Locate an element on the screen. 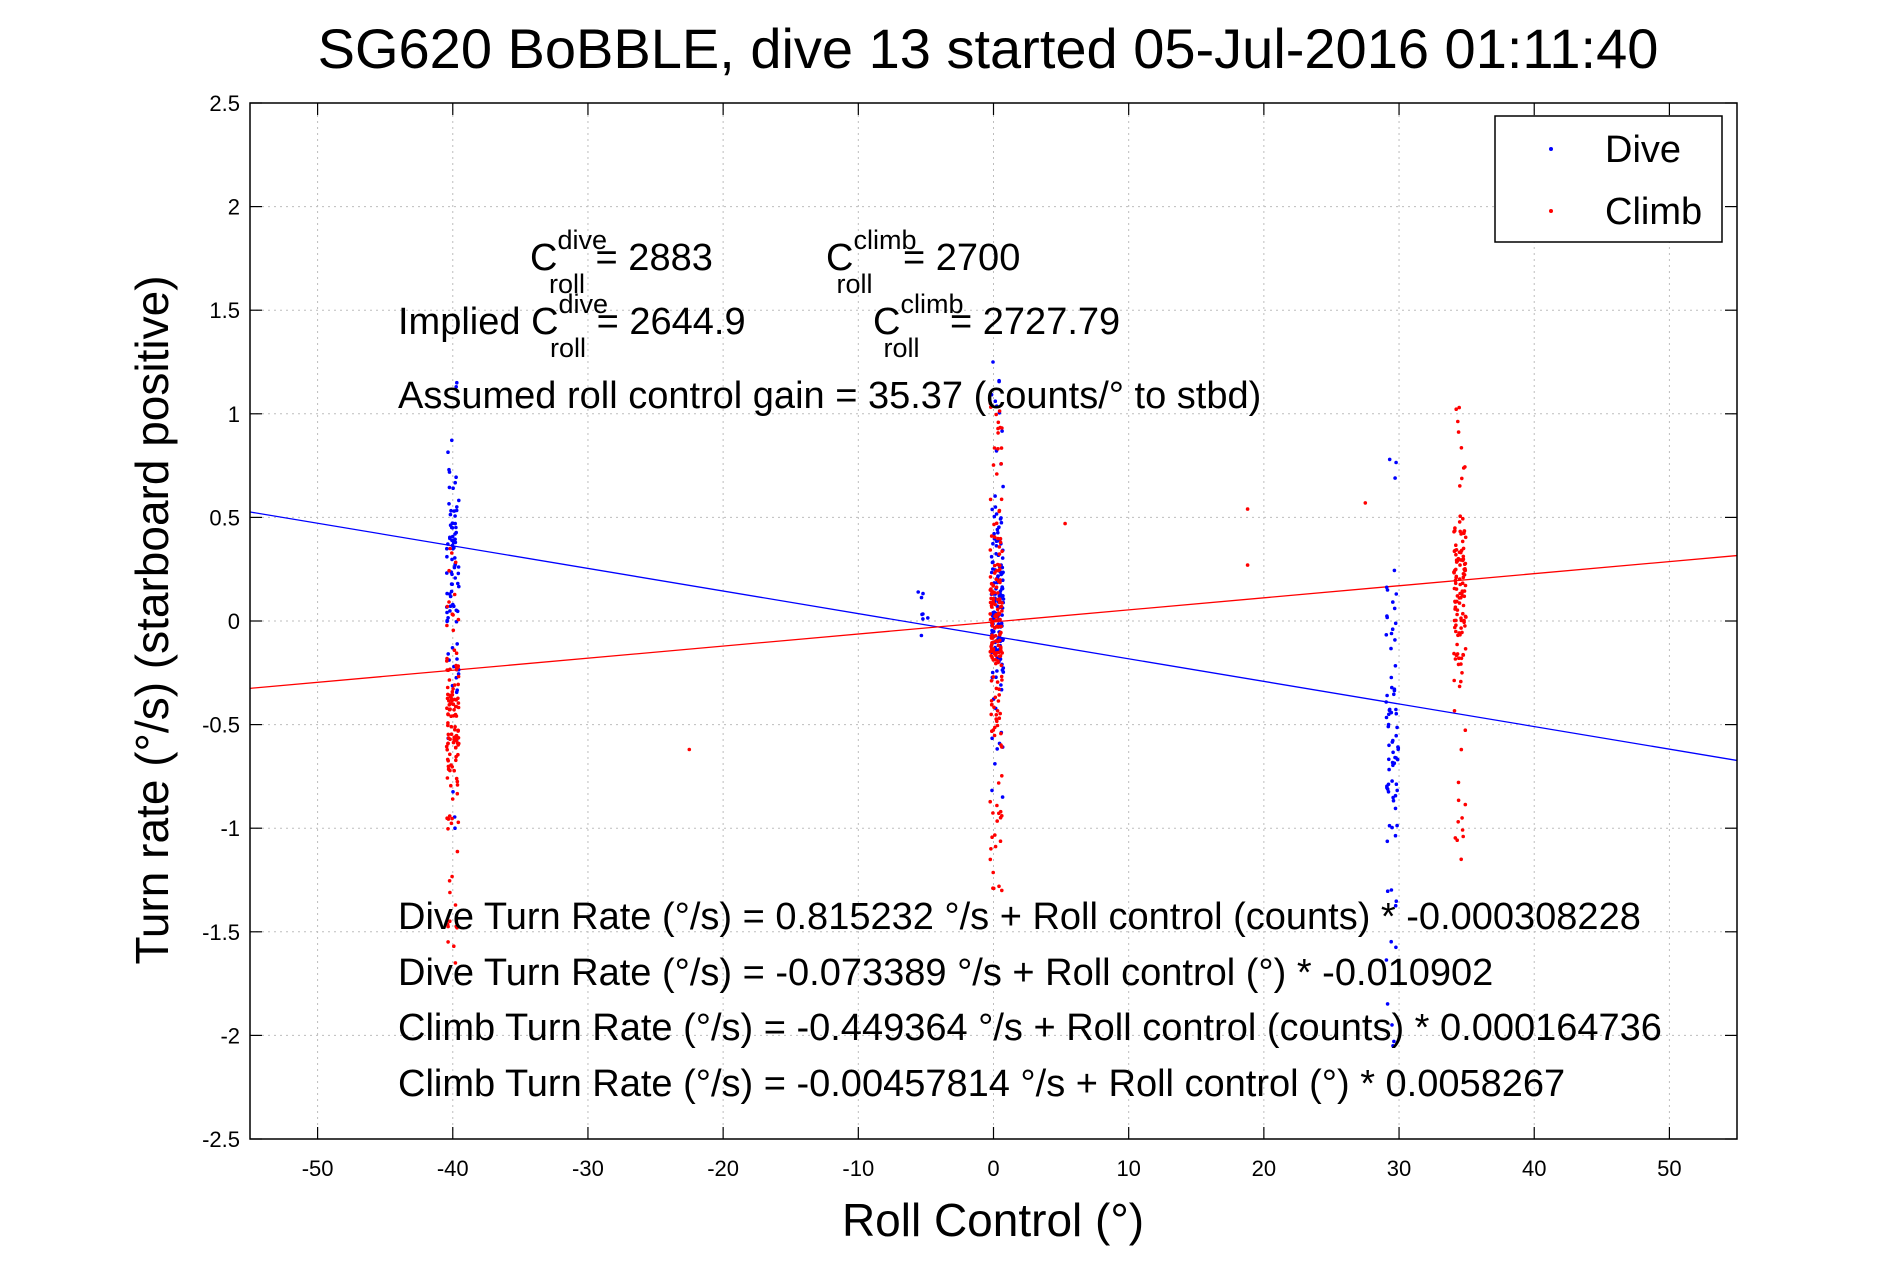  y-tick-label: 2.5 is located at coordinates (224, 103).